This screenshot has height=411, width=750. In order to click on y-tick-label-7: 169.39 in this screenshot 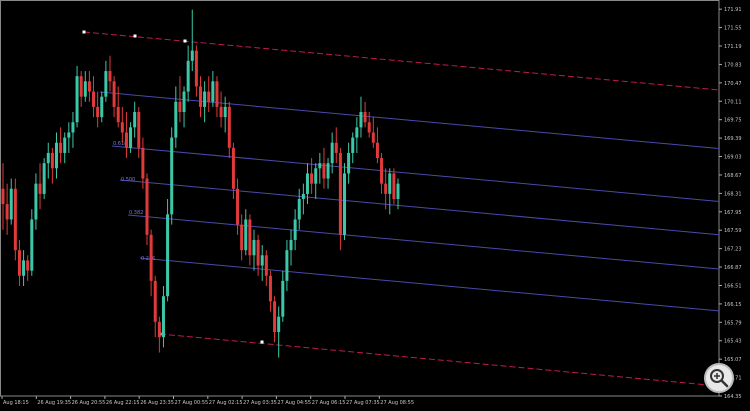, I will do `click(733, 139)`.